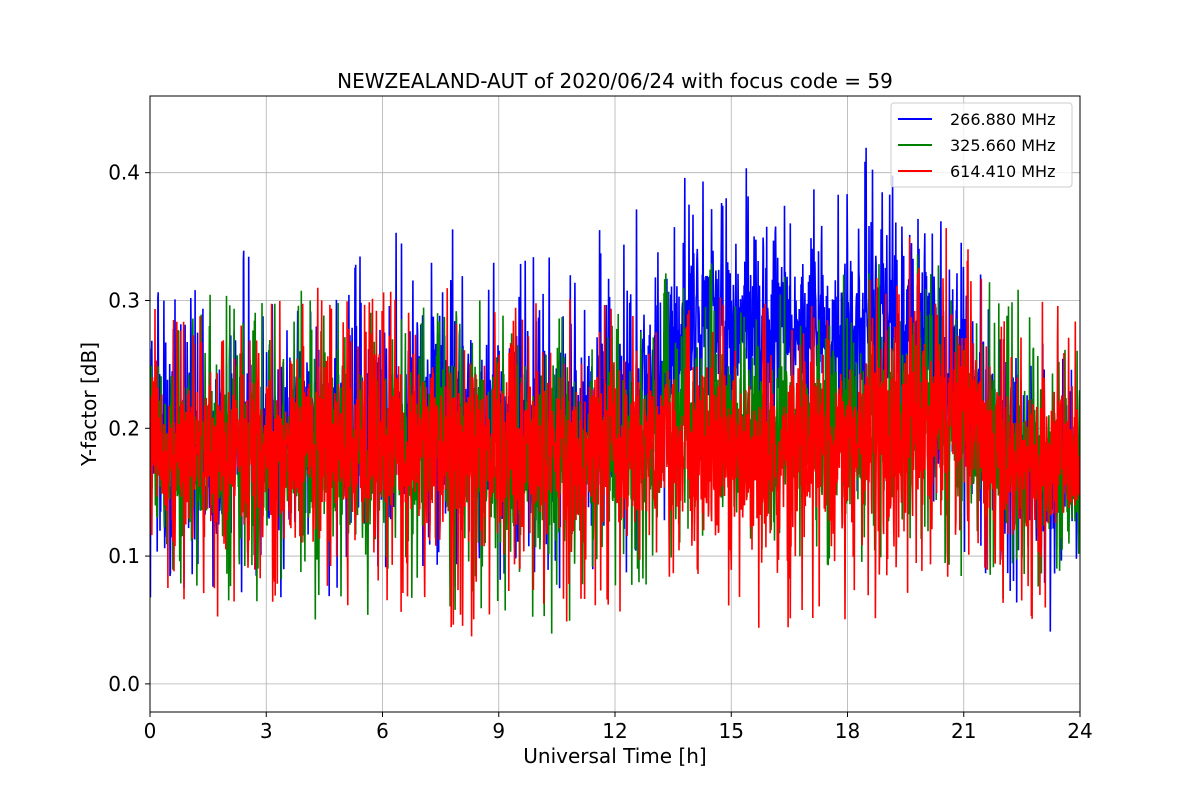 The height and width of the screenshot is (800, 1200). What do you see at coordinates (266, 731) in the screenshot?
I see `x-tick-label: 3` at bounding box center [266, 731].